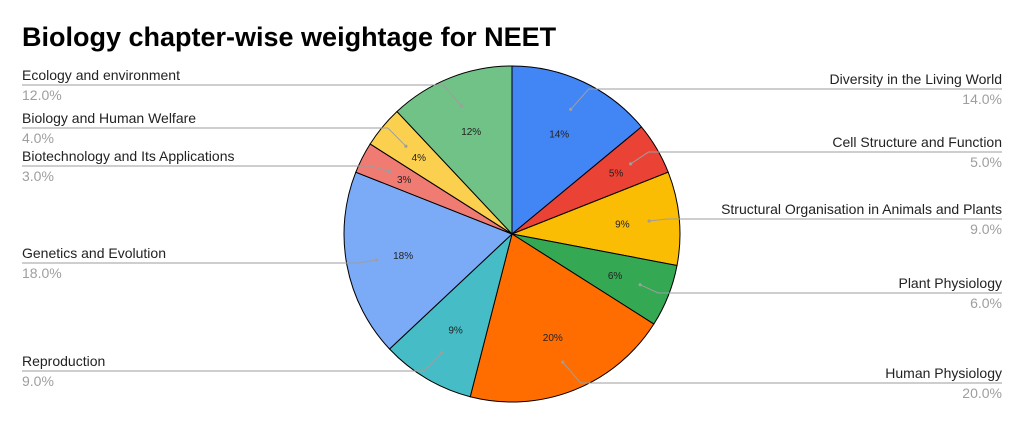  I want to click on leader-dot-cell-structure-and-function, so click(631, 164).